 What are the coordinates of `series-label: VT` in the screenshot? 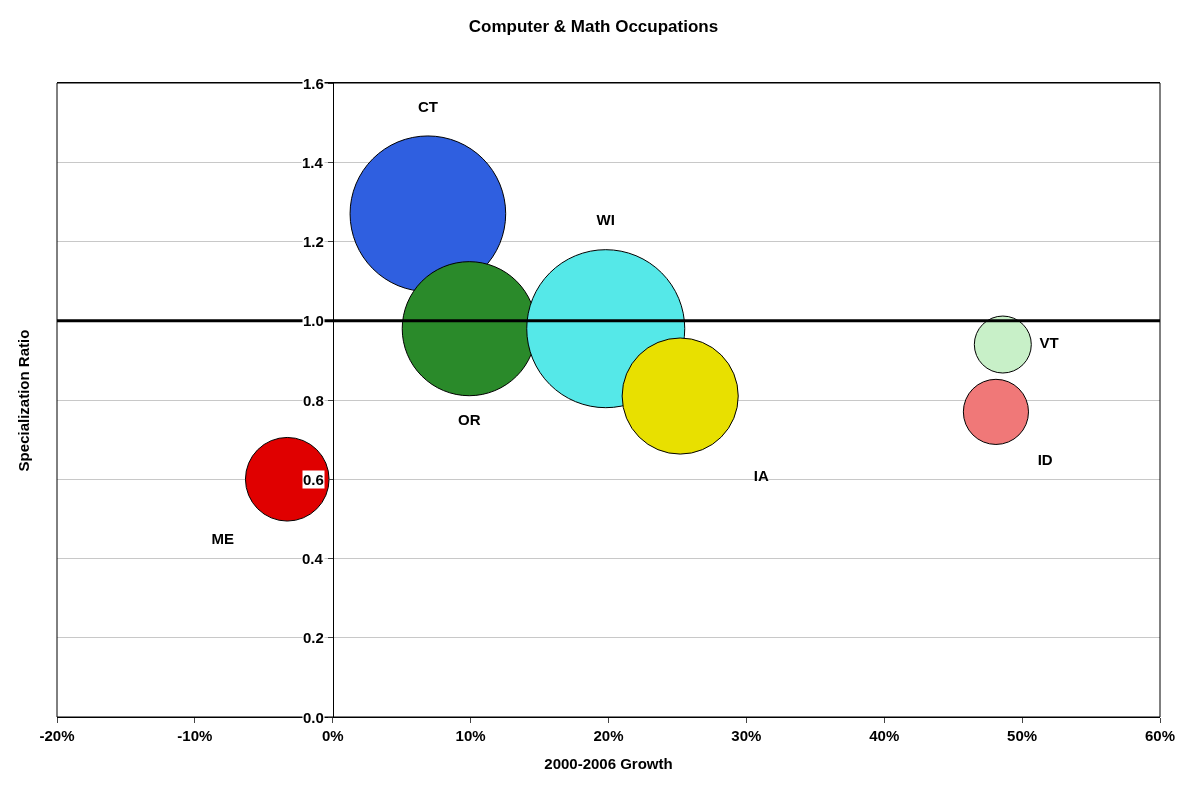 It's located at (1049, 343).